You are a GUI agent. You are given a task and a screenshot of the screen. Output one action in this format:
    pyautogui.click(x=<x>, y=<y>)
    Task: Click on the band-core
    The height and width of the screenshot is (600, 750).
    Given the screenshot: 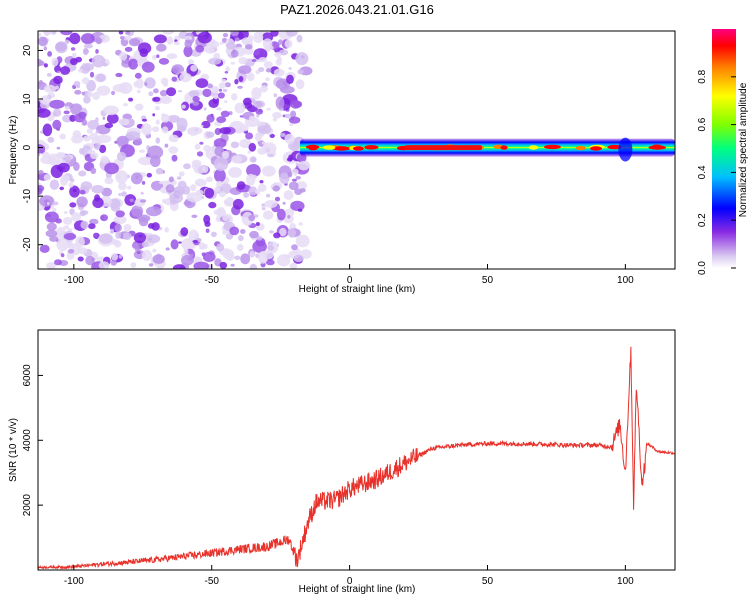 What is the action you would take?
    pyautogui.click(x=443, y=148)
    